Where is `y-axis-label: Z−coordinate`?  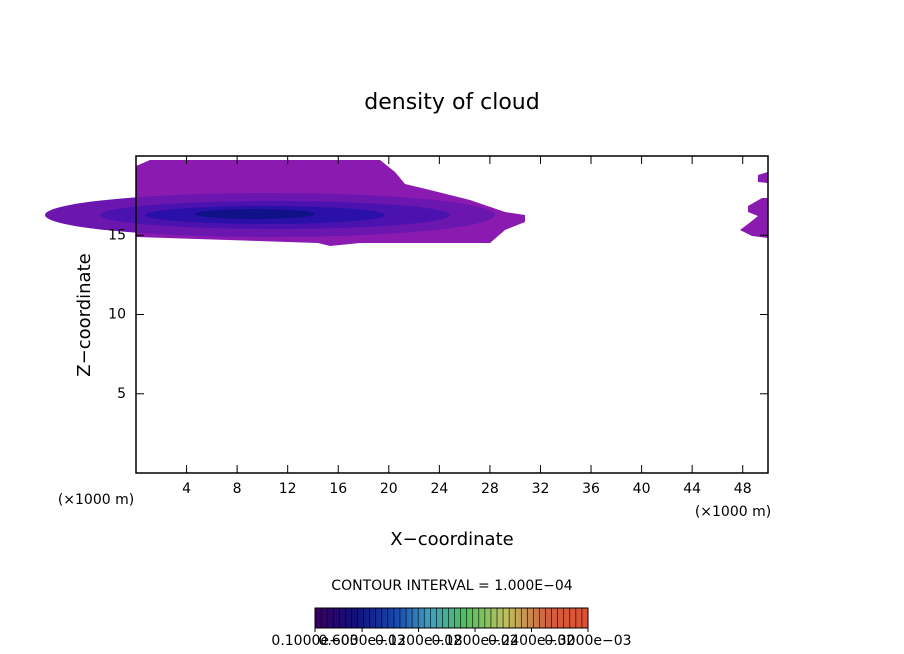 y-axis-label: Z−coordinate is located at coordinates (84, 314).